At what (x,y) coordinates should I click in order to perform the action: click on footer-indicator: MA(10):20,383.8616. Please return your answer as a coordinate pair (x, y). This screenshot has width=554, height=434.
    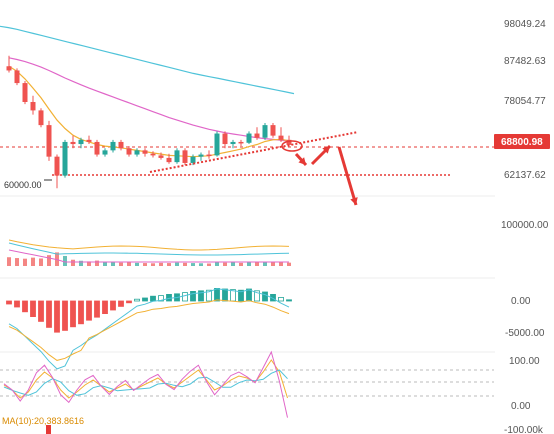
    Looking at the image, I should click on (43, 425).